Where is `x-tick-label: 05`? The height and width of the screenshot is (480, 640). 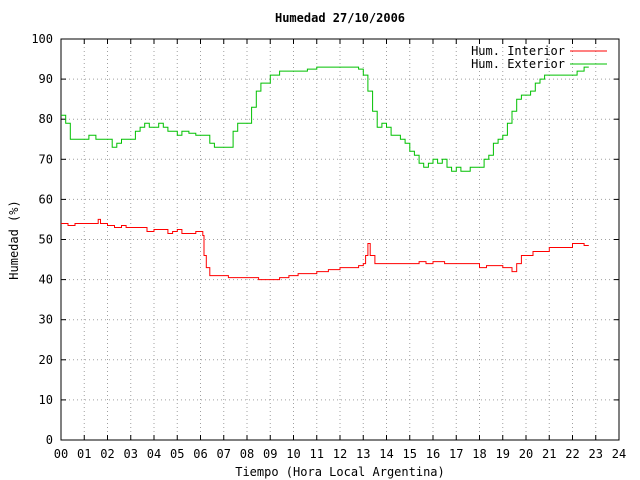
x-tick-label: 05 is located at coordinates (177, 454).